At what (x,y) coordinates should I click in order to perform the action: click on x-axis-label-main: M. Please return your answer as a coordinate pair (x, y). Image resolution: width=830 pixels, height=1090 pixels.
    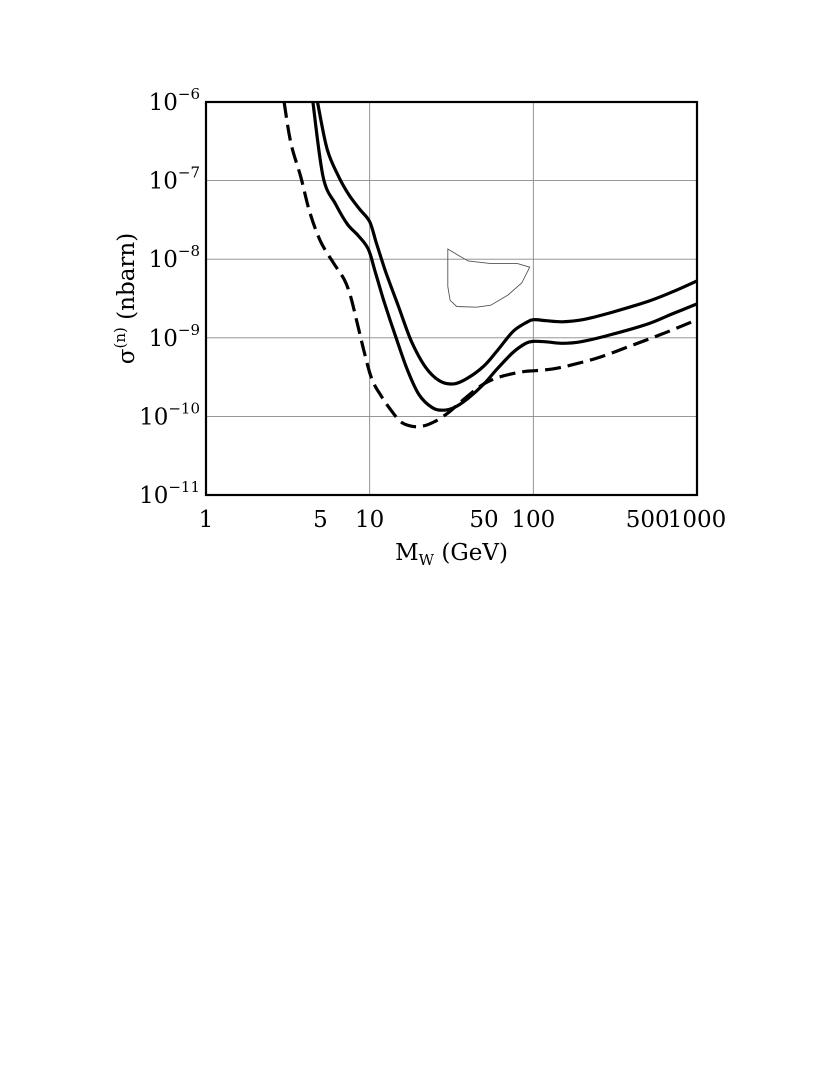
    Looking at the image, I should click on (407, 553).